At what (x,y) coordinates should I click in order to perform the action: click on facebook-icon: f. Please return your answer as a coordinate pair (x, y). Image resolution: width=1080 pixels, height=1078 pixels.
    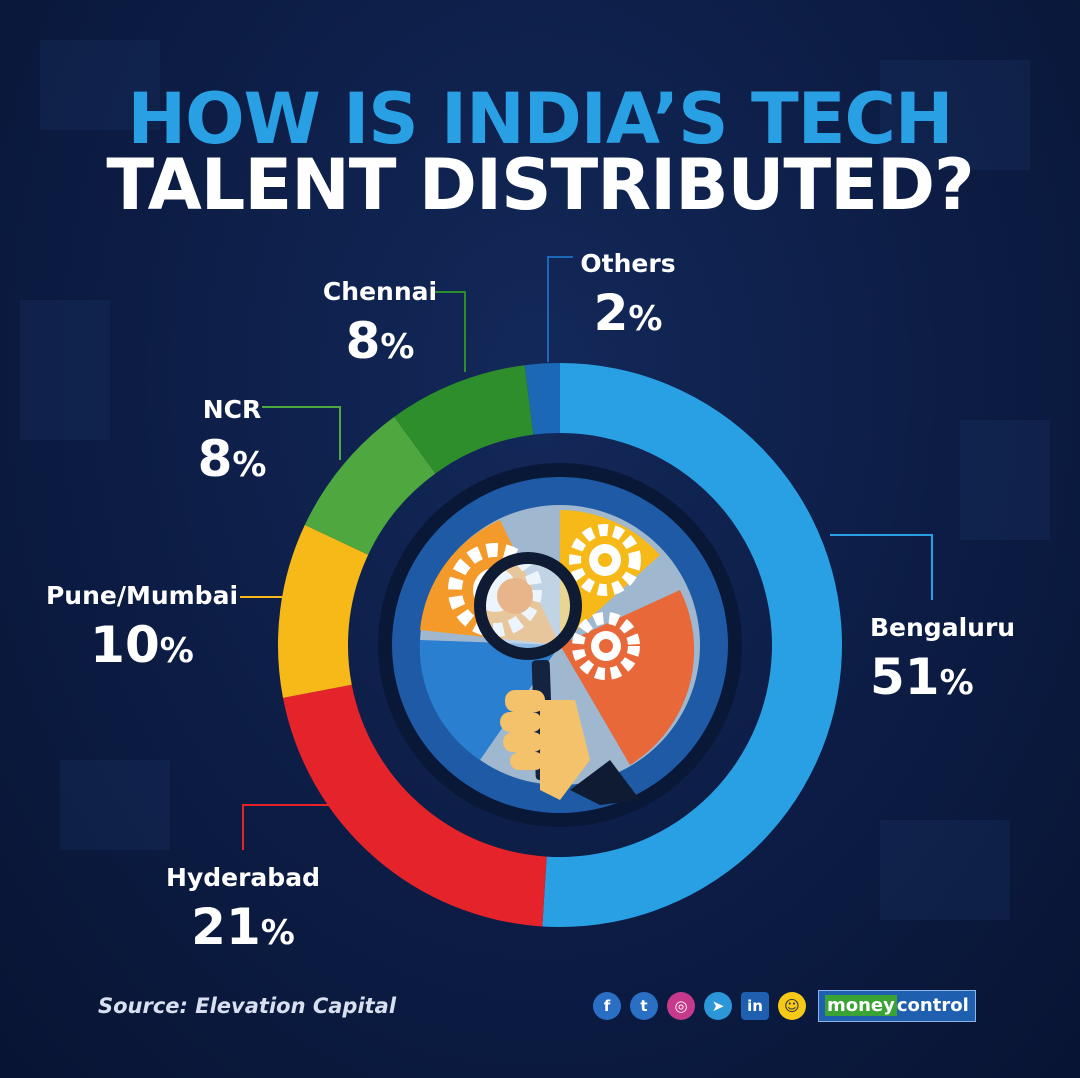
    Looking at the image, I should click on (607, 1006).